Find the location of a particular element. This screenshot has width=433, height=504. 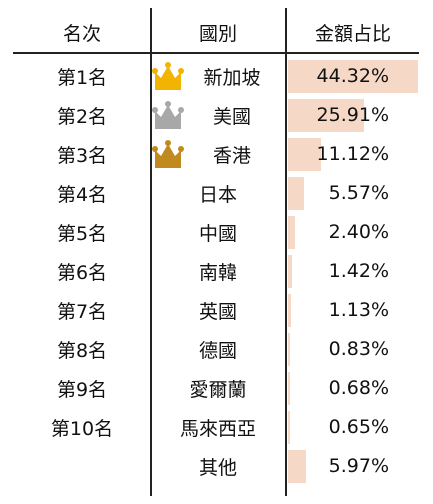

country-cell: 新加坡 is located at coordinates (218, 76).